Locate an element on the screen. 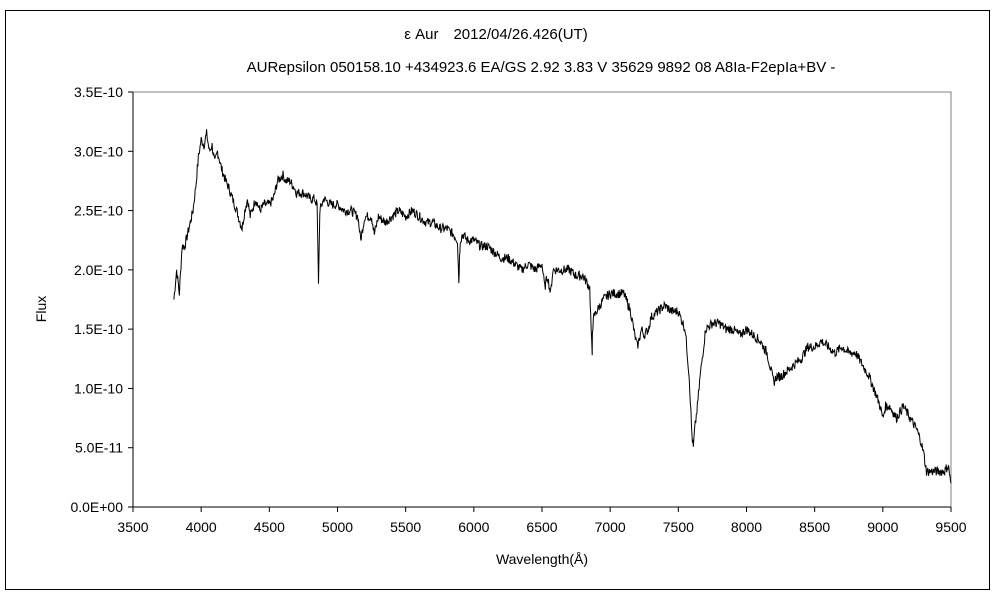  y-tick-label: 1.5E-10 is located at coordinates (98, 329).